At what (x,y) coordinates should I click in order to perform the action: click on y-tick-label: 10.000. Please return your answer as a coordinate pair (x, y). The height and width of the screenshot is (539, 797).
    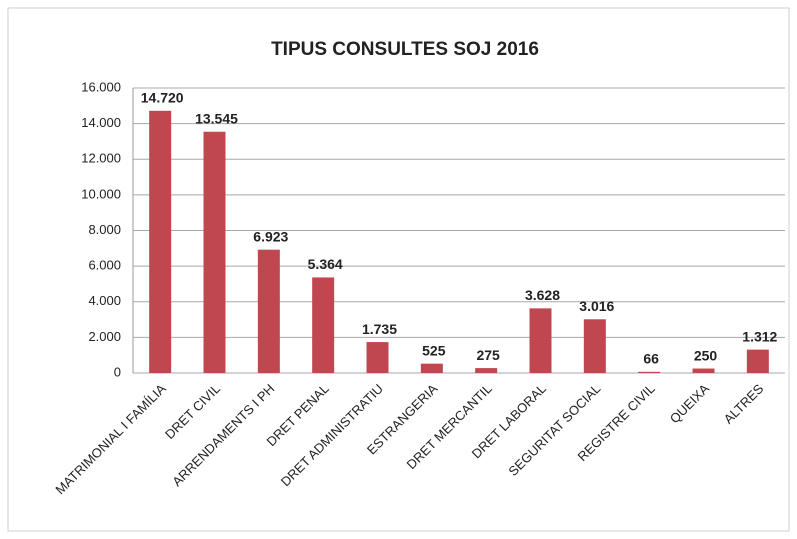
    Looking at the image, I should click on (101, 193).